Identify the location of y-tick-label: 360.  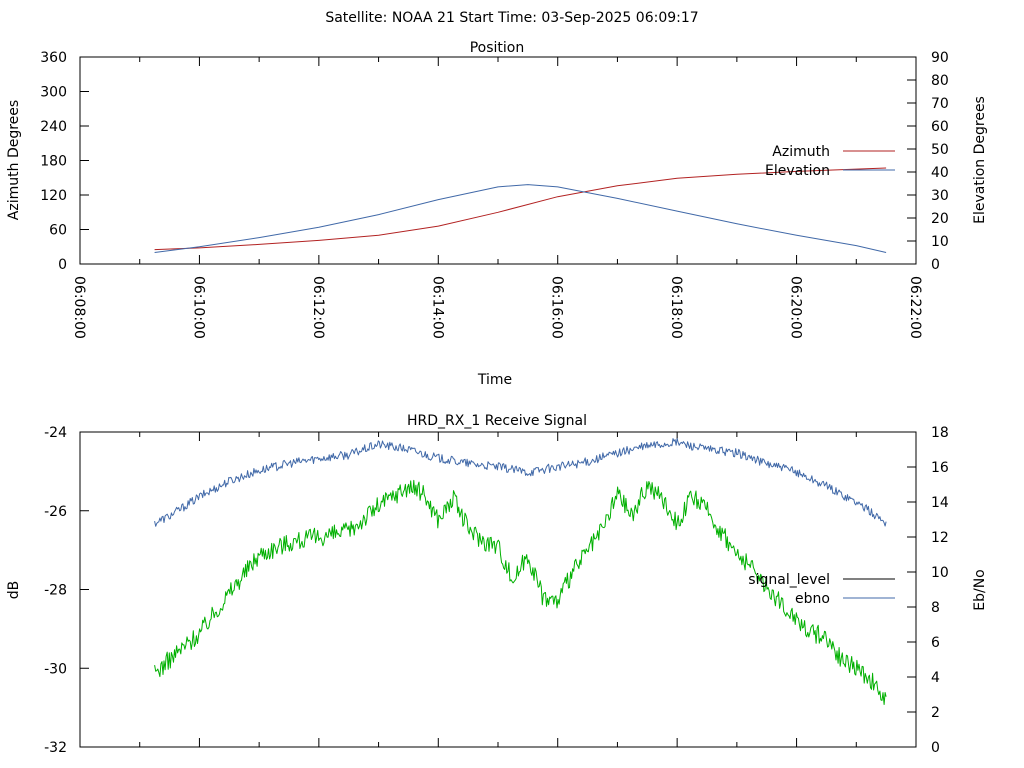
(53, 58).